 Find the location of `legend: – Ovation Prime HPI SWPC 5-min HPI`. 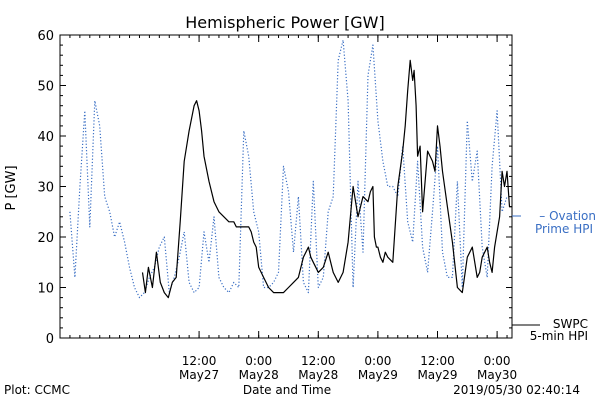

legend: – Ovation Prime HPI SWPC 5-min HPI is located at coordinates (554, 276).